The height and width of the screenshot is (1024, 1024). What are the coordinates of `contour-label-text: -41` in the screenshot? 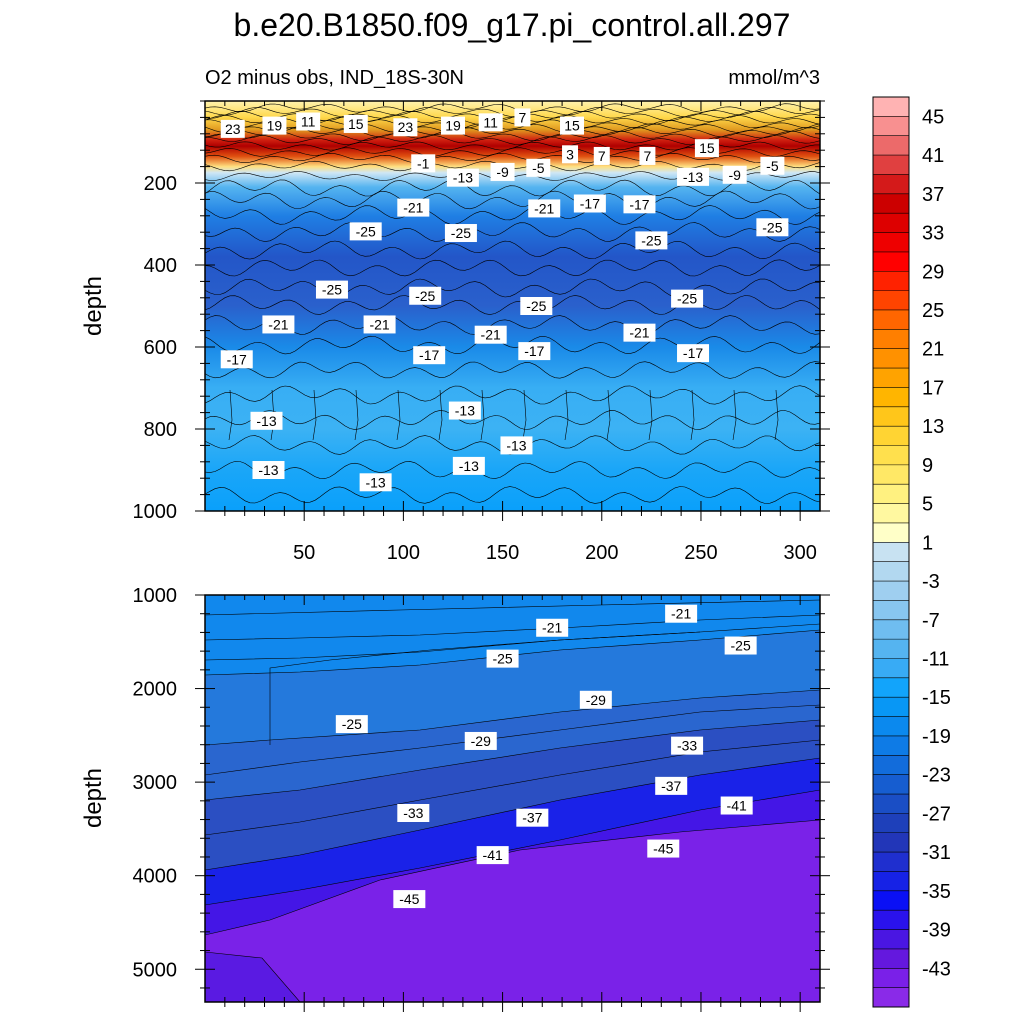 It's located at (493, 855).